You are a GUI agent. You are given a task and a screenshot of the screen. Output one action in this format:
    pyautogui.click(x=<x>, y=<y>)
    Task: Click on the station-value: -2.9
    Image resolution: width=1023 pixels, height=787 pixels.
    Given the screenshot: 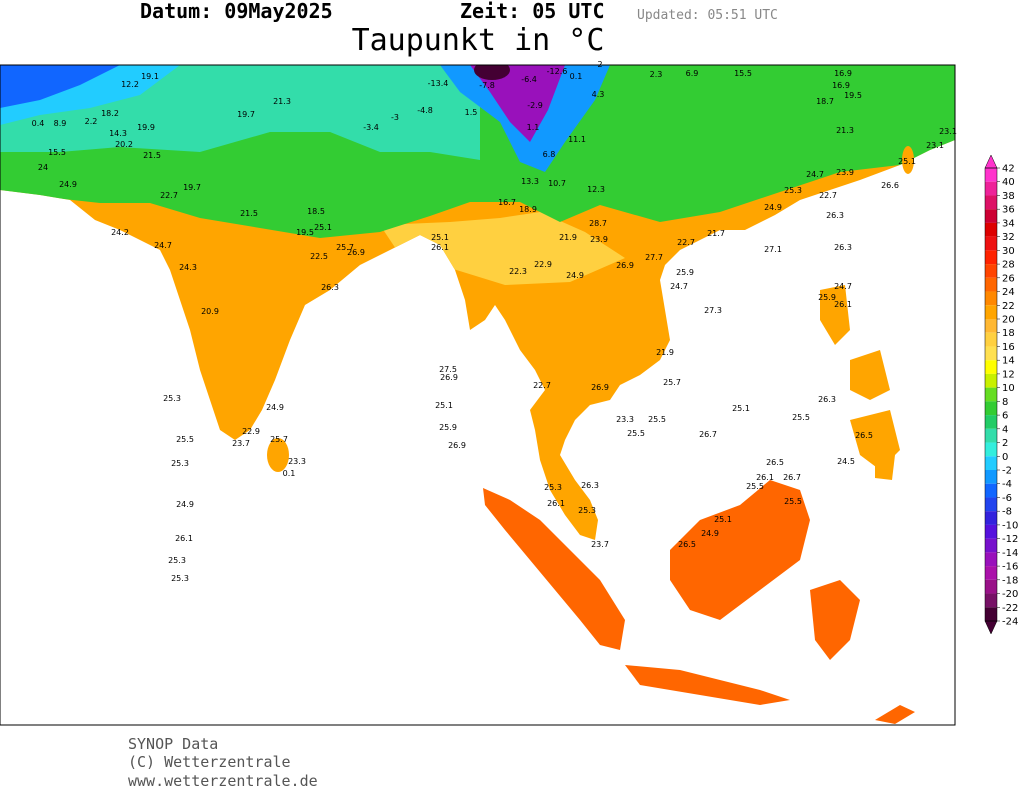 What is the action you would take?
    pyautogui.click(x=535, y=105)
    